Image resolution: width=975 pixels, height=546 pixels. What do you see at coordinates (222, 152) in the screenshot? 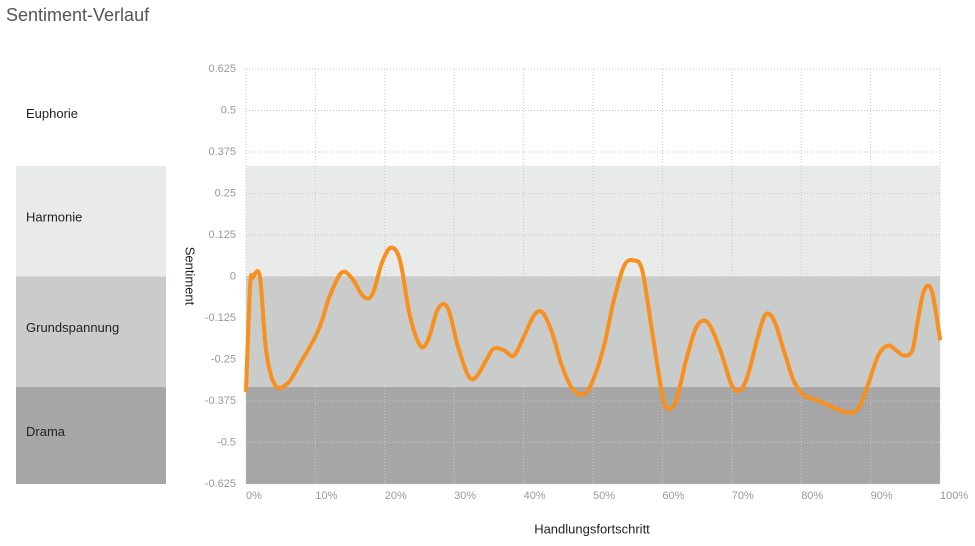
I see `y-tick-label: 0.375` at bounding box center [222, 152].